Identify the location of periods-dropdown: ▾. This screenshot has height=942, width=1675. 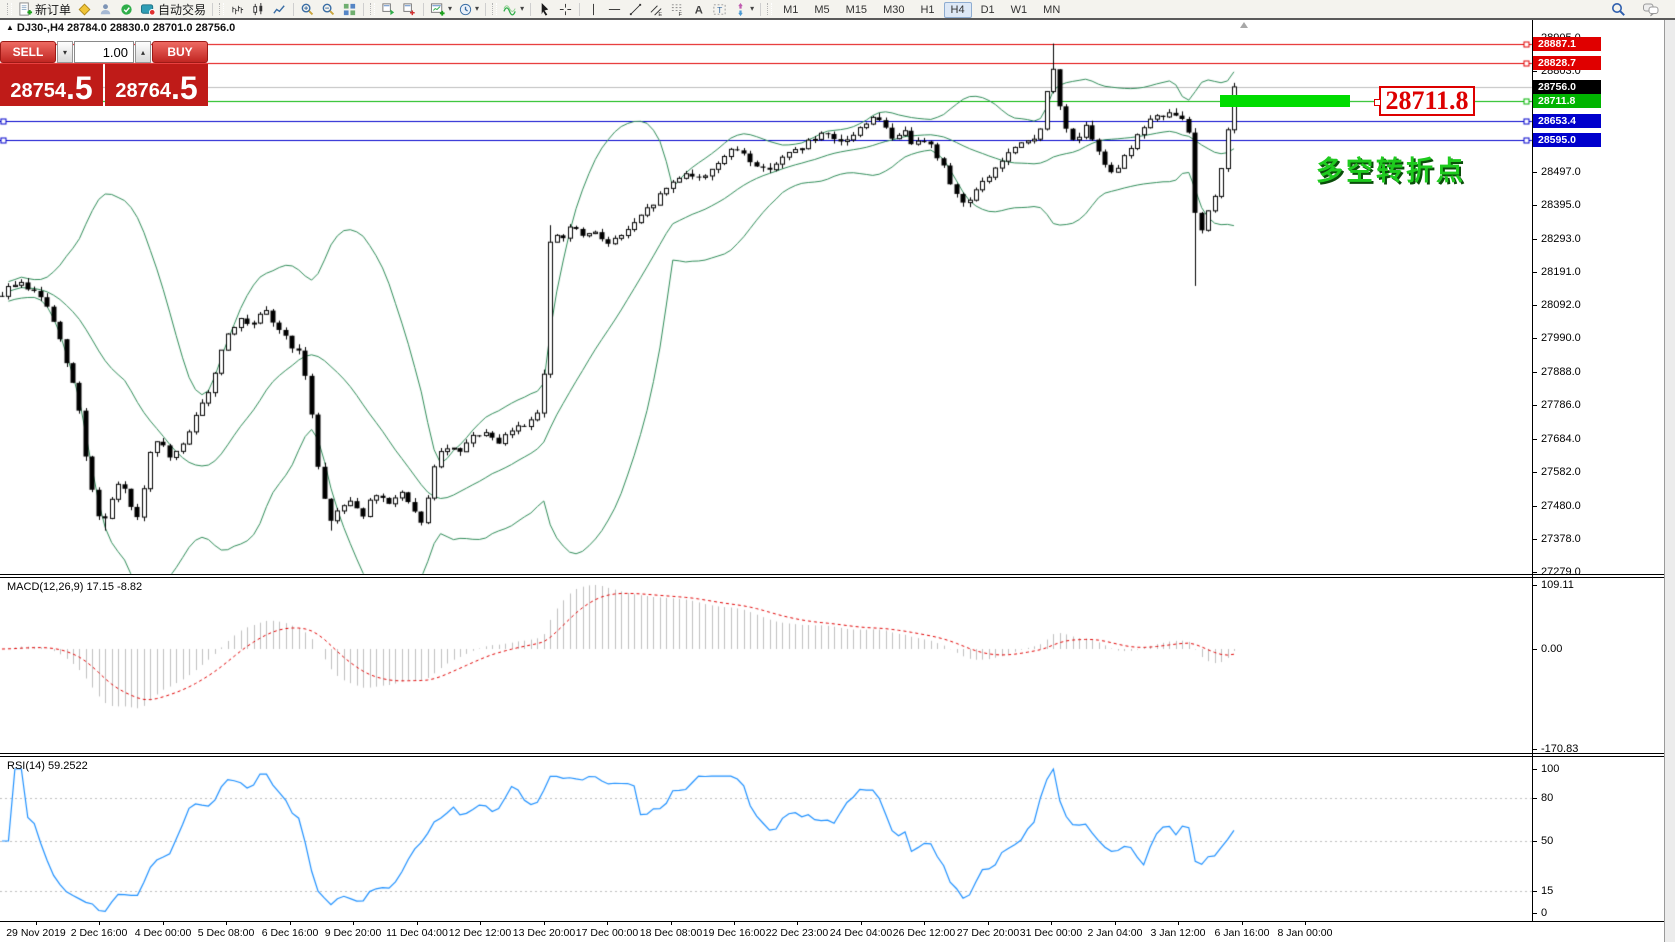
(477, 8).